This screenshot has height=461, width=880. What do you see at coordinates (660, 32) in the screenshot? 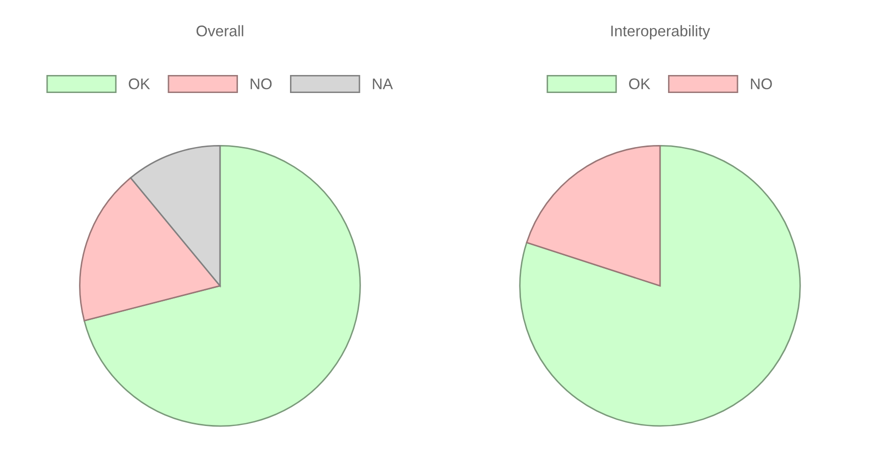
I see `chart-title: Interoperability` at bounding box center [660, 32].